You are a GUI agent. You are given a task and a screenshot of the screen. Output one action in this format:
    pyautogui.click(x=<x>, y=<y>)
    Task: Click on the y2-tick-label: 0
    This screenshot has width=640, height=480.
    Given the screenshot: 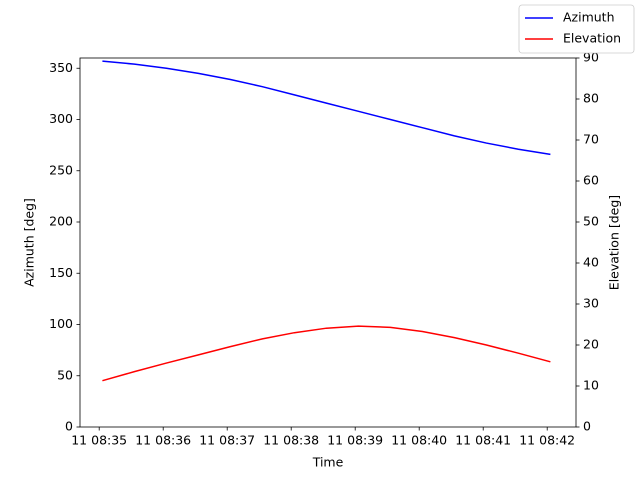 What is the action you would take?
    pyautogui.click(x=587, y=426)
    